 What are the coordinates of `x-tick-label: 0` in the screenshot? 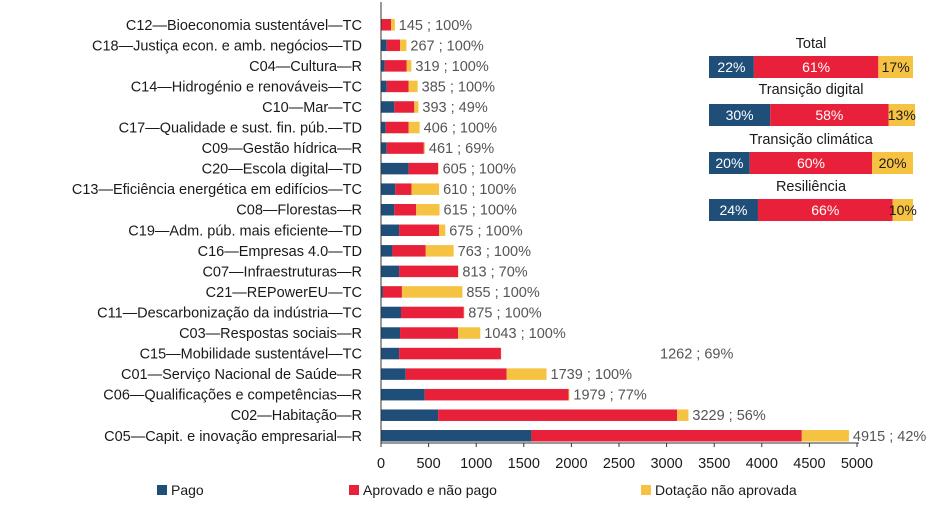 It's located at (381, 464).